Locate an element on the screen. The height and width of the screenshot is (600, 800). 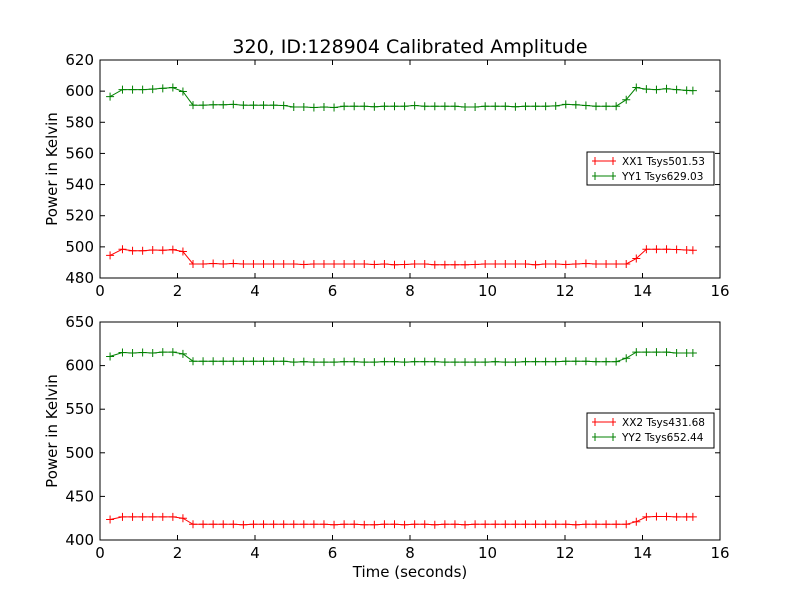
x-tick-label: 6 is located at coordinates (333, 553).